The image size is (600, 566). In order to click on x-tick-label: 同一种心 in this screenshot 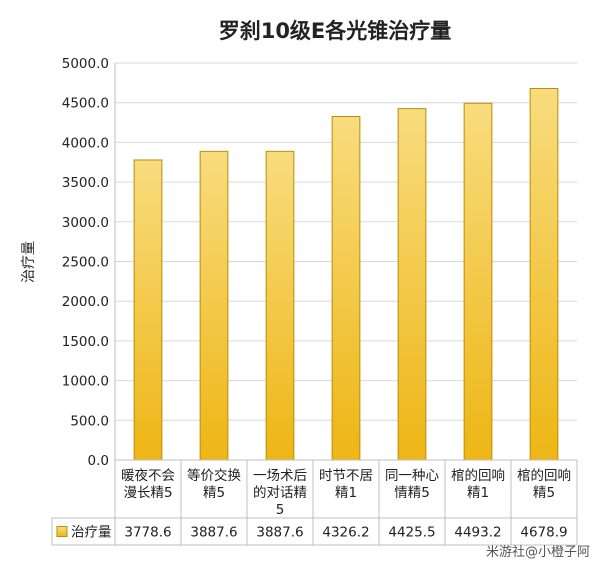, I will do `click(412, 476)`.